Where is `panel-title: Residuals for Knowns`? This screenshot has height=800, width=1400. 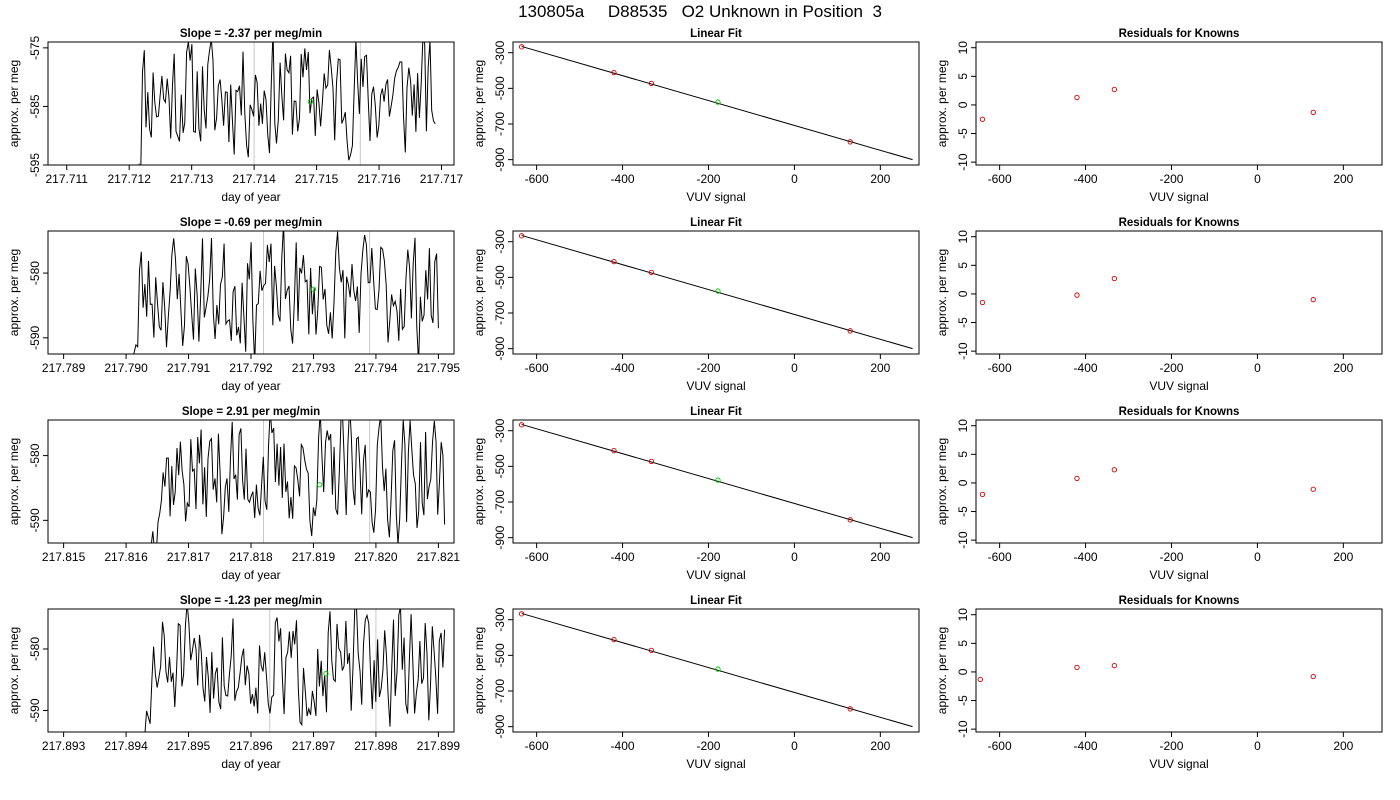
panel-title: Residuals for Knowns is located at coordinates (1179, 223).